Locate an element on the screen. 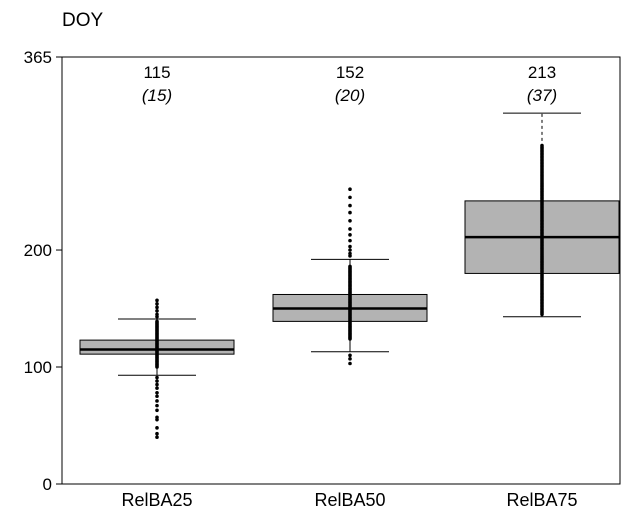  x-tick-label: RelBA75 is located at coordinates (541, 500).